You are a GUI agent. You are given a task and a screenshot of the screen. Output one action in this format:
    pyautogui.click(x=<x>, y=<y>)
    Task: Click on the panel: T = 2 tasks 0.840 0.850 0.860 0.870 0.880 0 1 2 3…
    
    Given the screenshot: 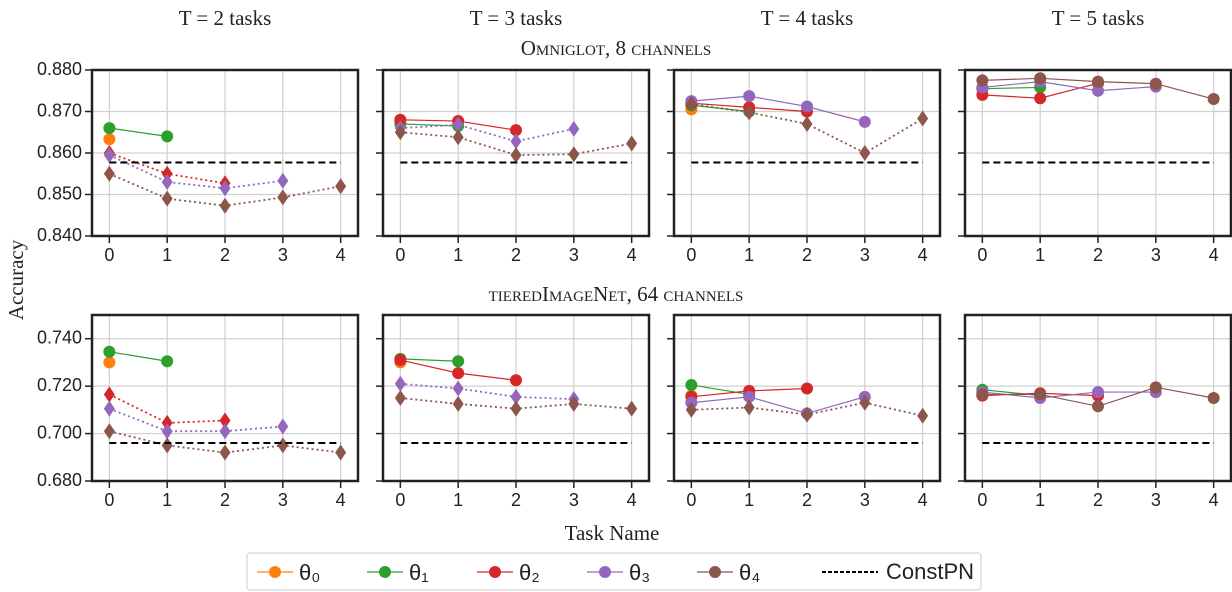 What is the action you would take?
    pyautogui.click(x=198, y=135)
    